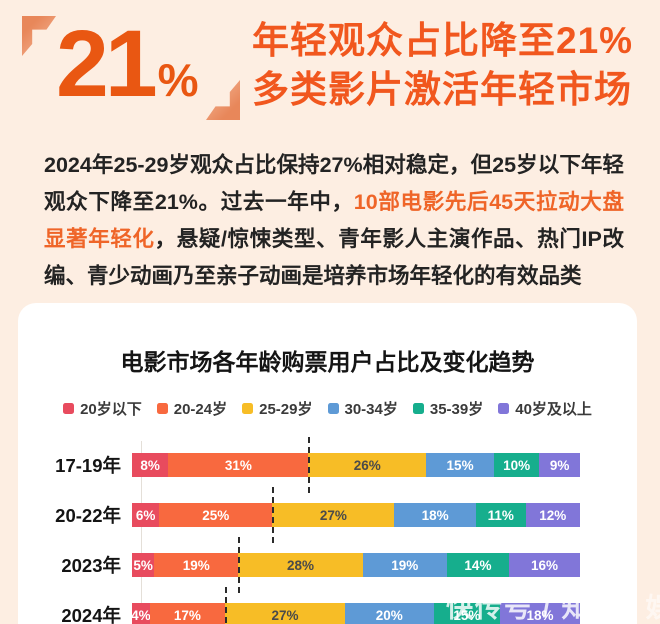 This screenshot has width=660, height=624. I want to click on bar-segment: 10%, so click(517, 465).